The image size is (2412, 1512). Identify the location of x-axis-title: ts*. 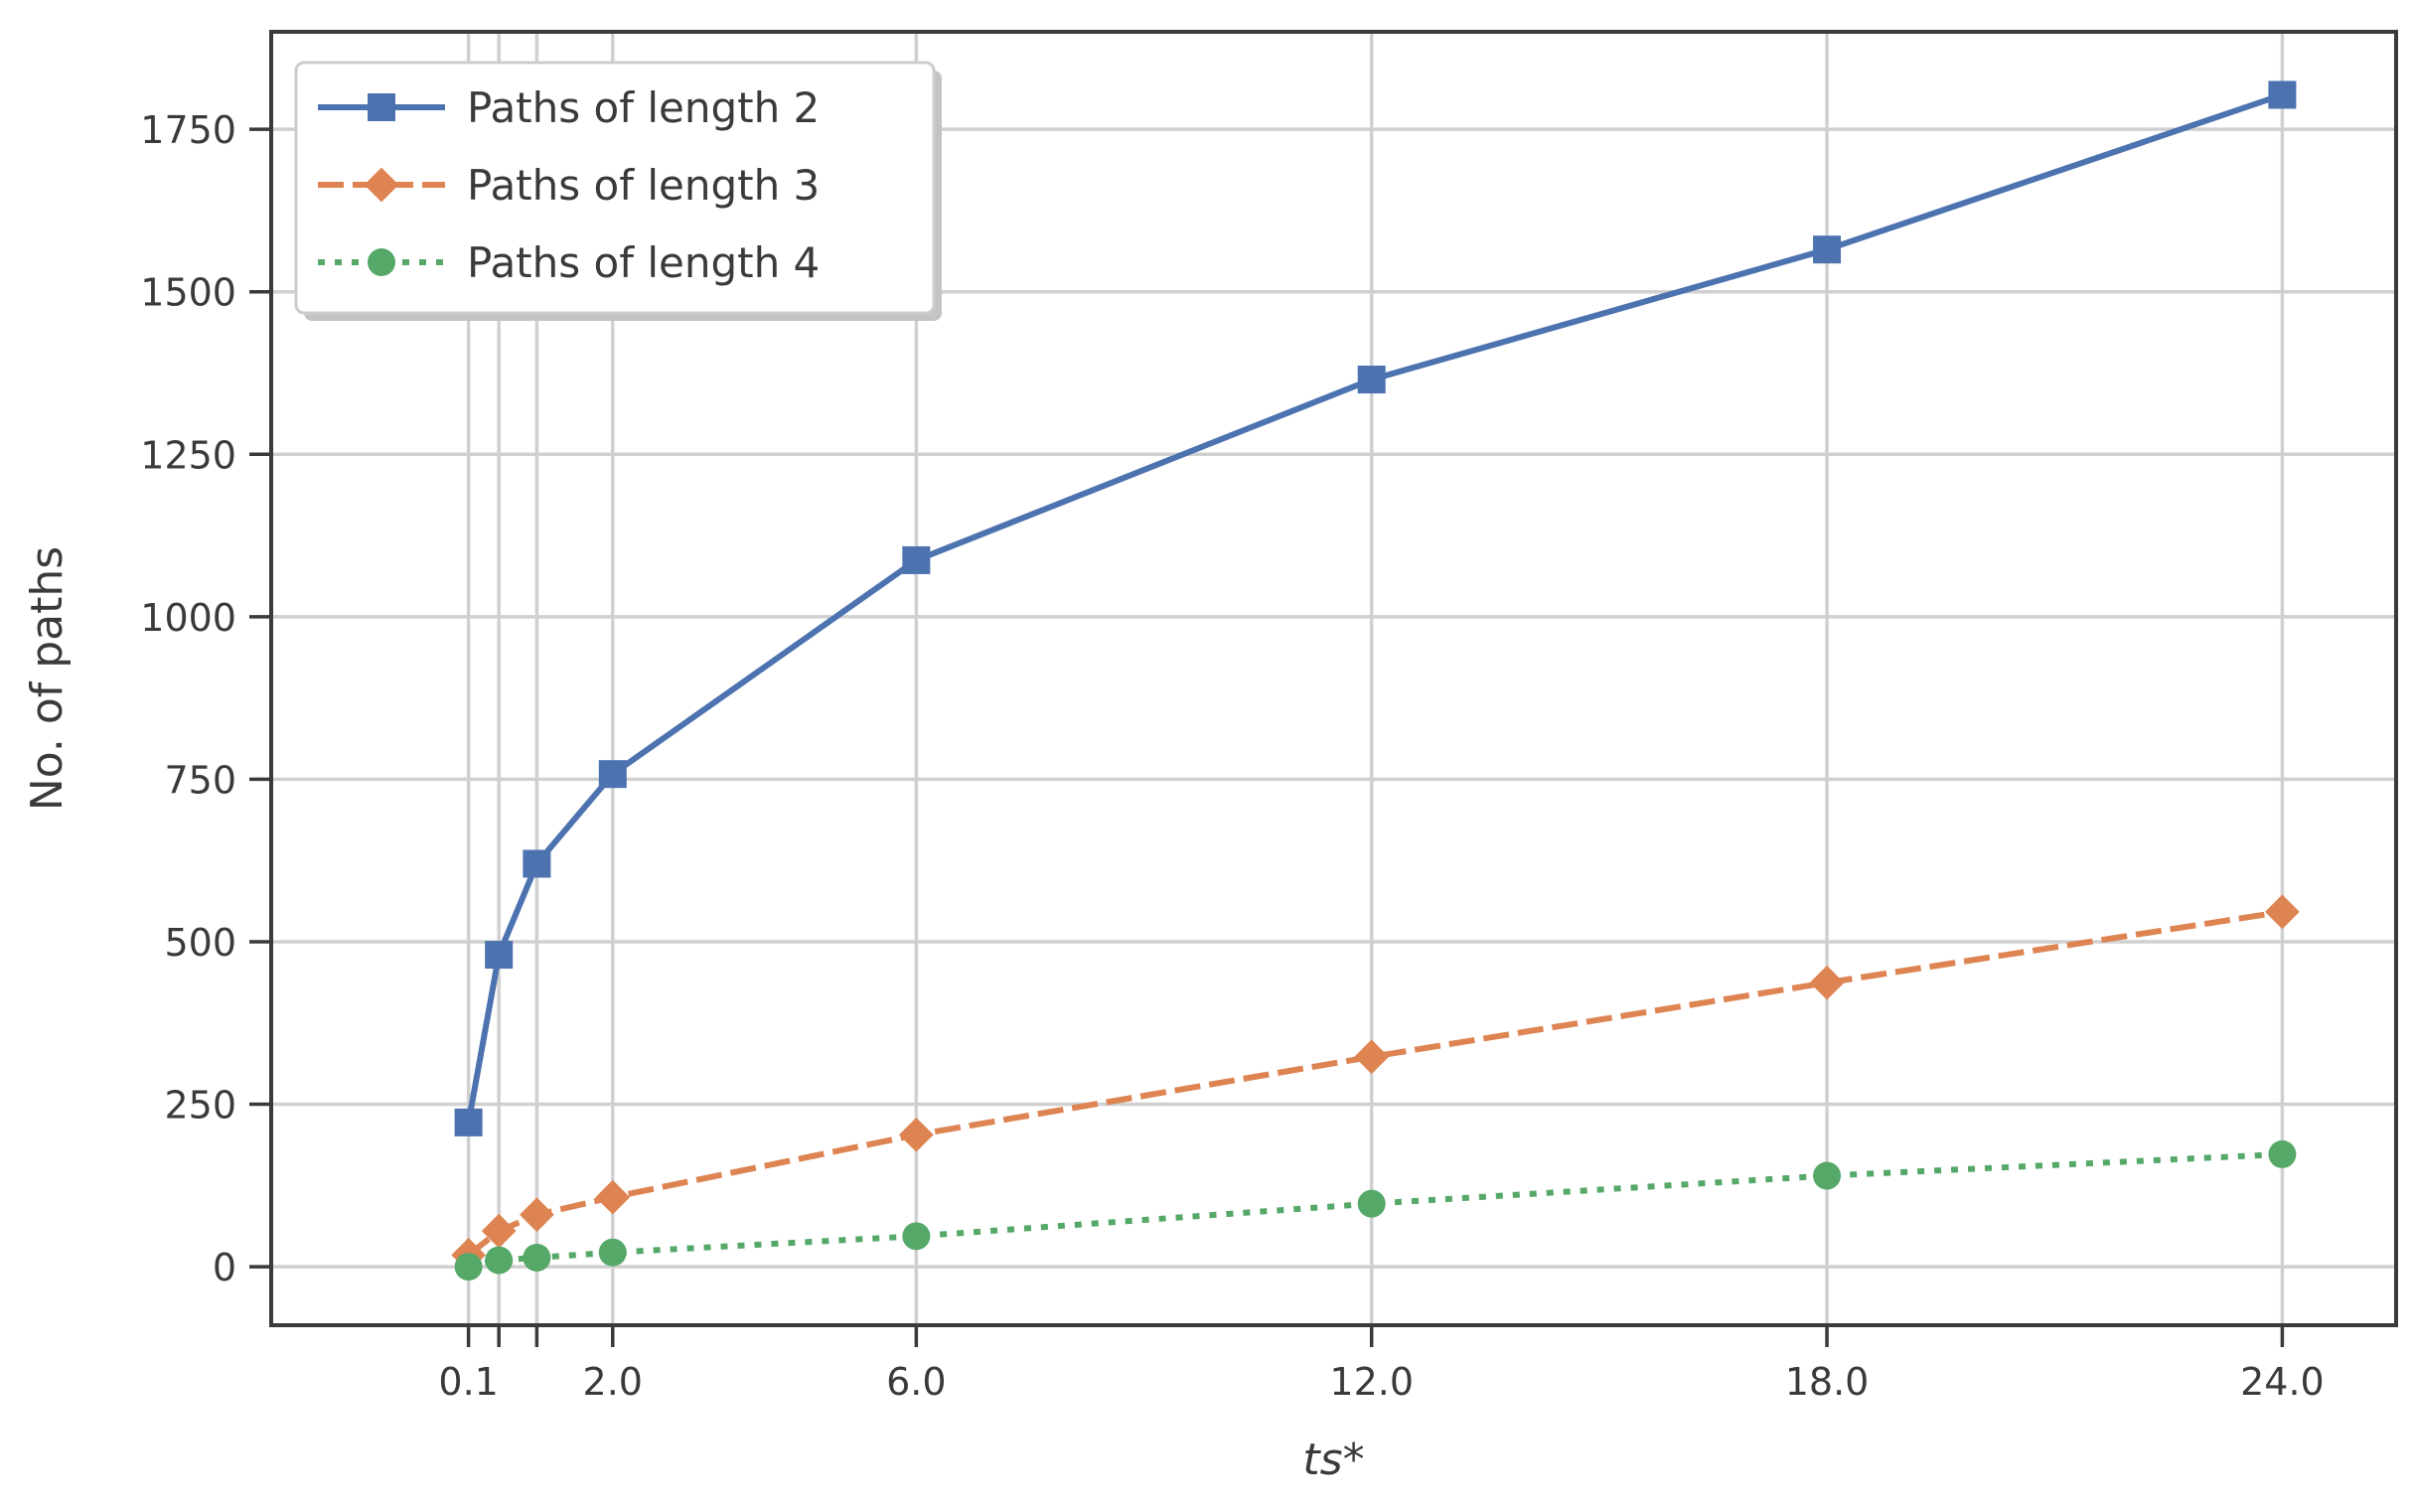
(1333, 1460).